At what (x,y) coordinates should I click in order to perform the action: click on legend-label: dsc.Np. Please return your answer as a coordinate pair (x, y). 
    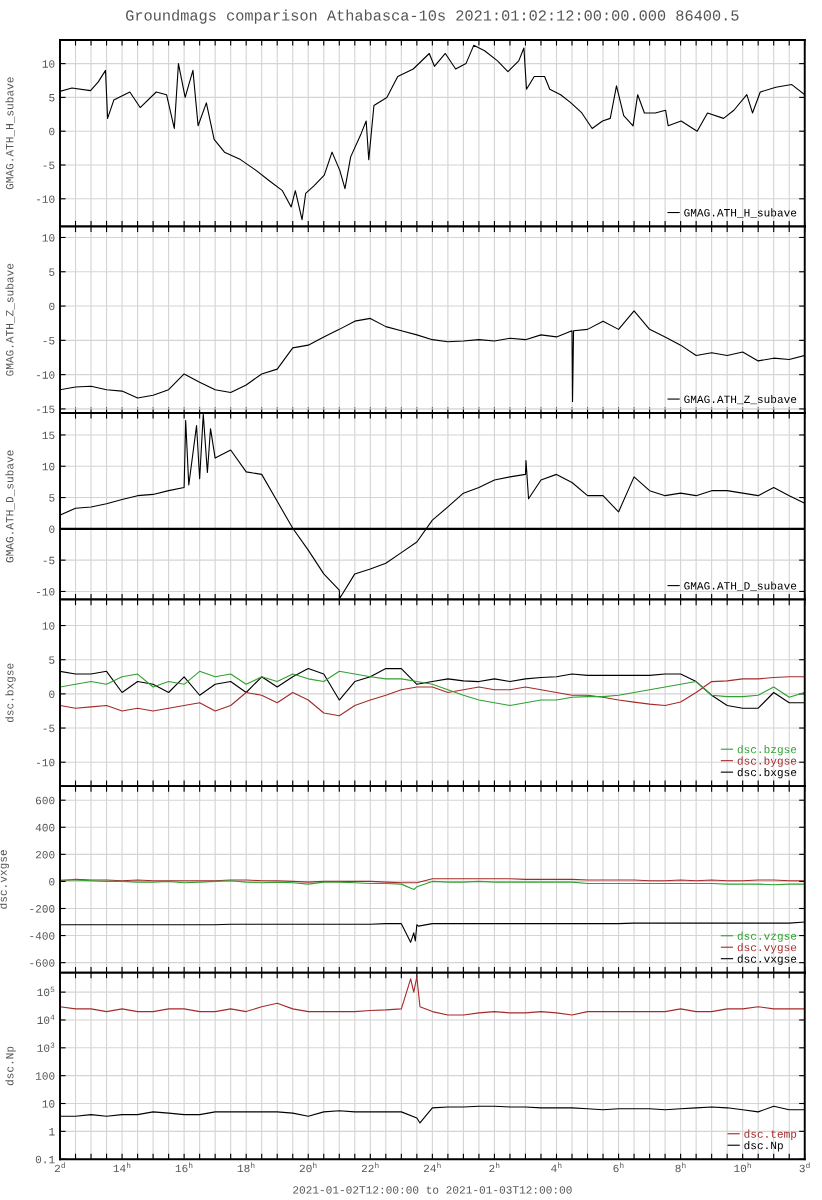
    Looking at the image, I should click on (763, 1146).